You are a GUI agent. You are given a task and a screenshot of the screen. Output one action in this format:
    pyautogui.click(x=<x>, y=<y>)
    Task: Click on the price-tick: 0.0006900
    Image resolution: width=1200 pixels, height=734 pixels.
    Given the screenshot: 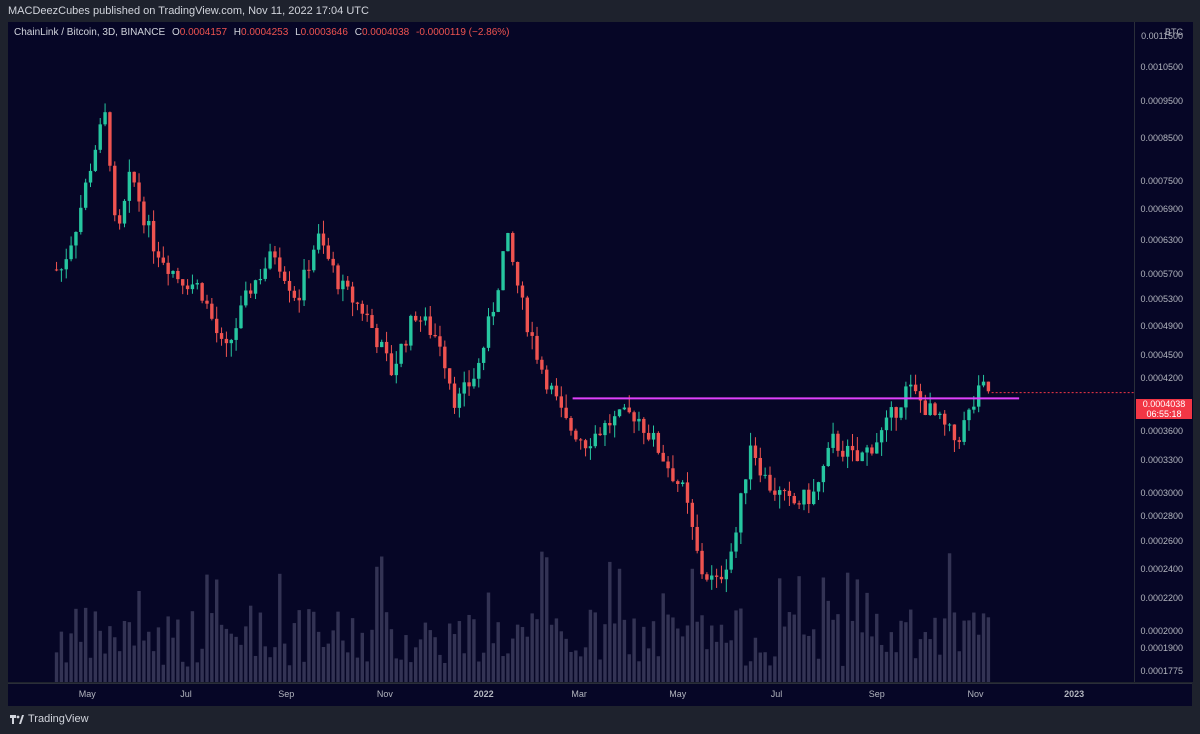 What is the action you would take?
    pyautogui.click(x=1161, y=209)
    